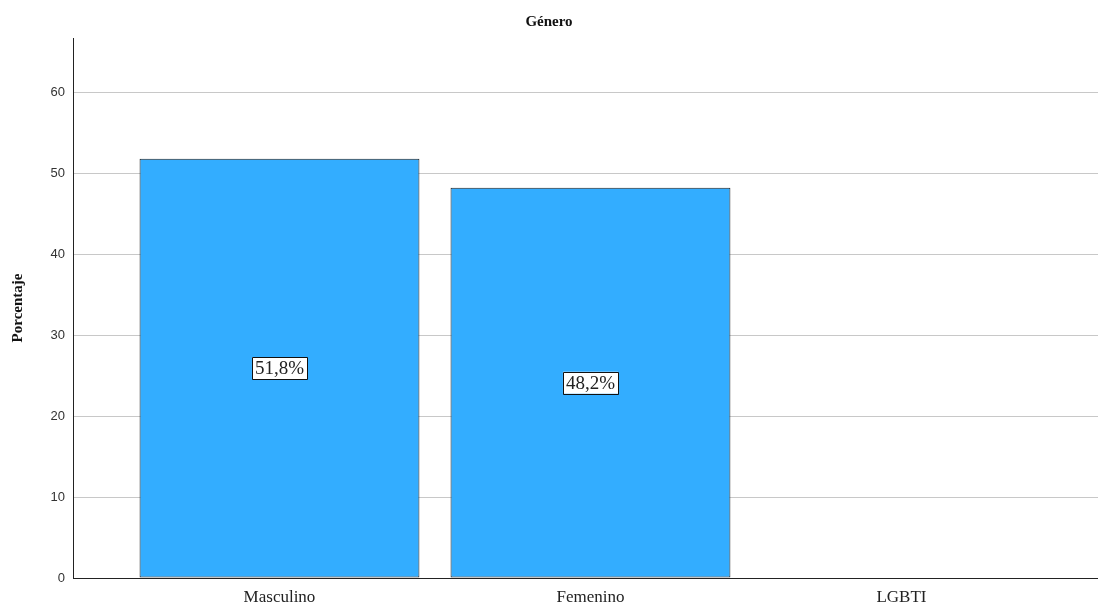 This screenshot has width=1098, height=607. Describe the element at coordinates (16, 308) in the screenshot. I see `y-axis-title: Porcentaje` at that location.